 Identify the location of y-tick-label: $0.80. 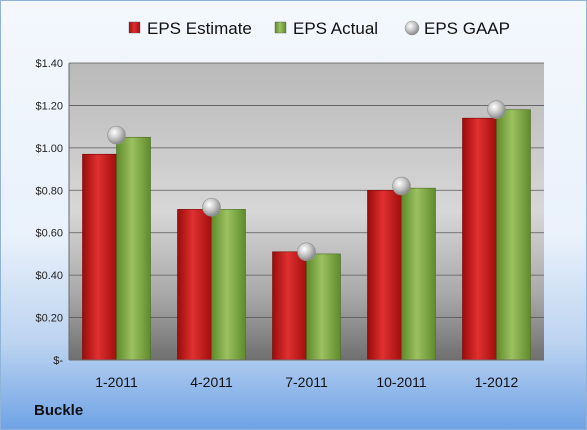
(49, 191).